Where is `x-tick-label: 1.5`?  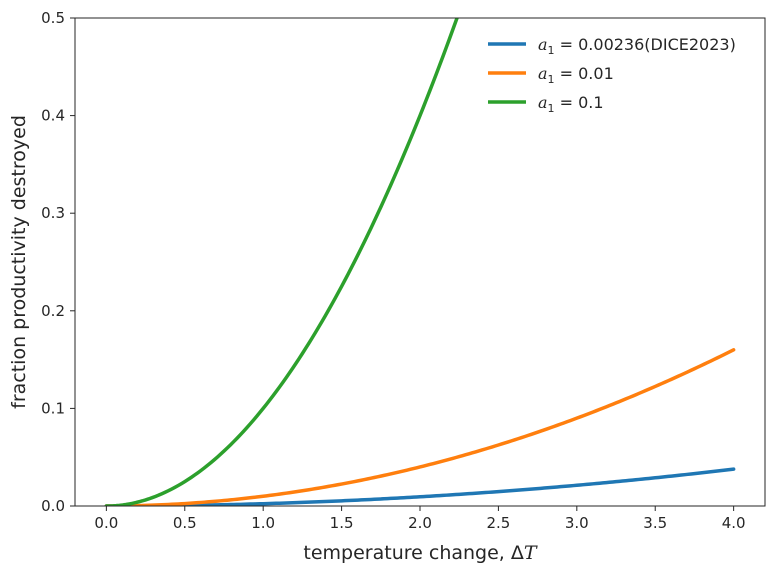
x-tick-label: 1.5 is located at coordinates (342, 523).